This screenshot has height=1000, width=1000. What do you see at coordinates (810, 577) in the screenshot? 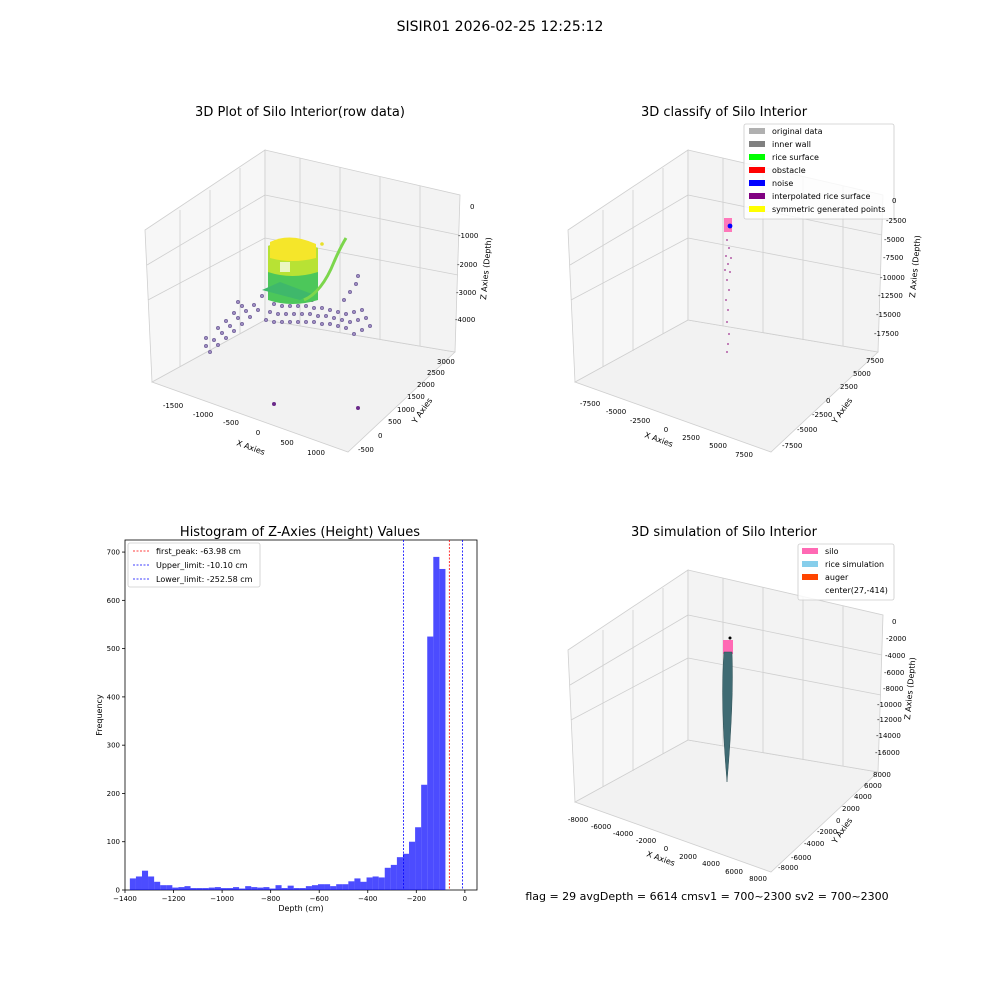
I see `legend-swatch-auger` at bounding box center [810, 577].